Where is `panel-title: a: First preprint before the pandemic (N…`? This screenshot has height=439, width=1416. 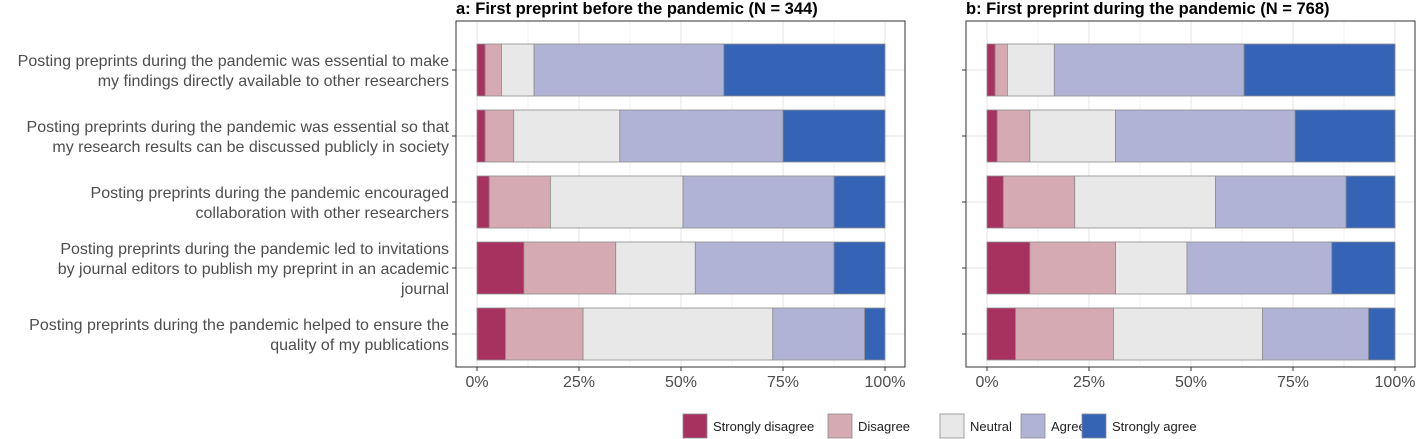
panel-title: a: First preprint before the pandemic (N… is located at coordinates (637, 9).